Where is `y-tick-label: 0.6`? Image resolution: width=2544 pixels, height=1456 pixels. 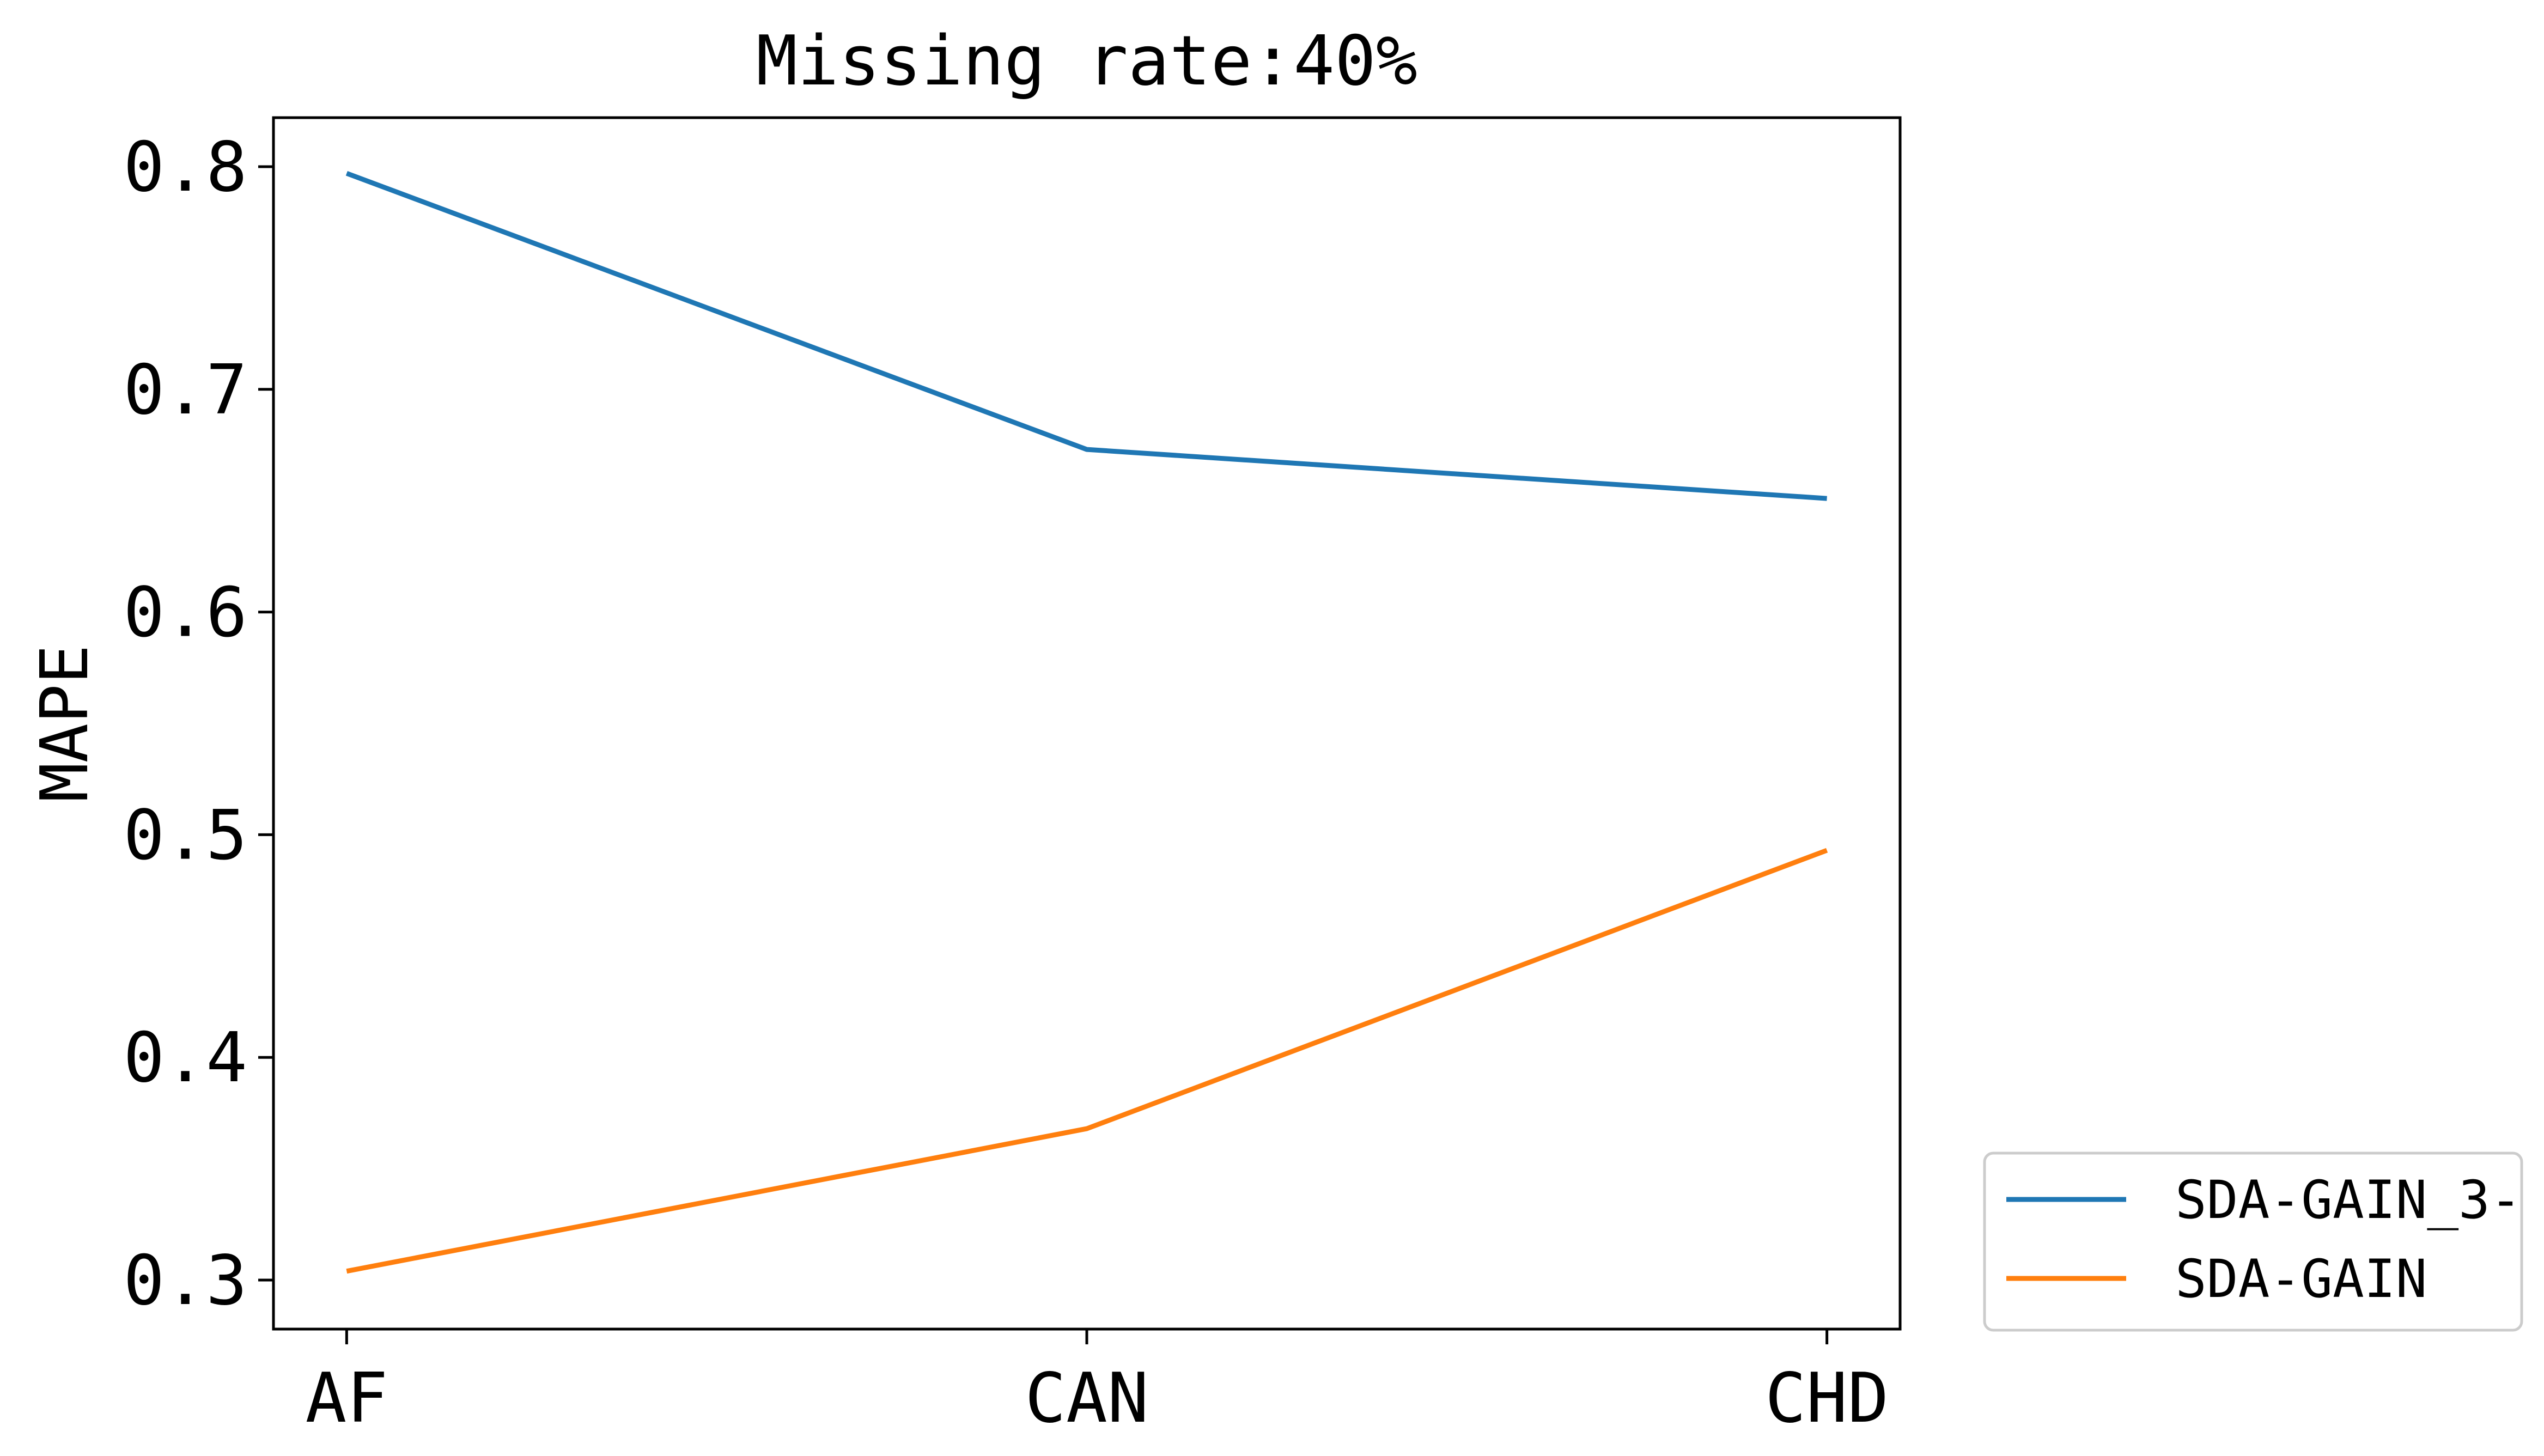
y-tick-label: 0.6 is located at coordinates (185, 612).